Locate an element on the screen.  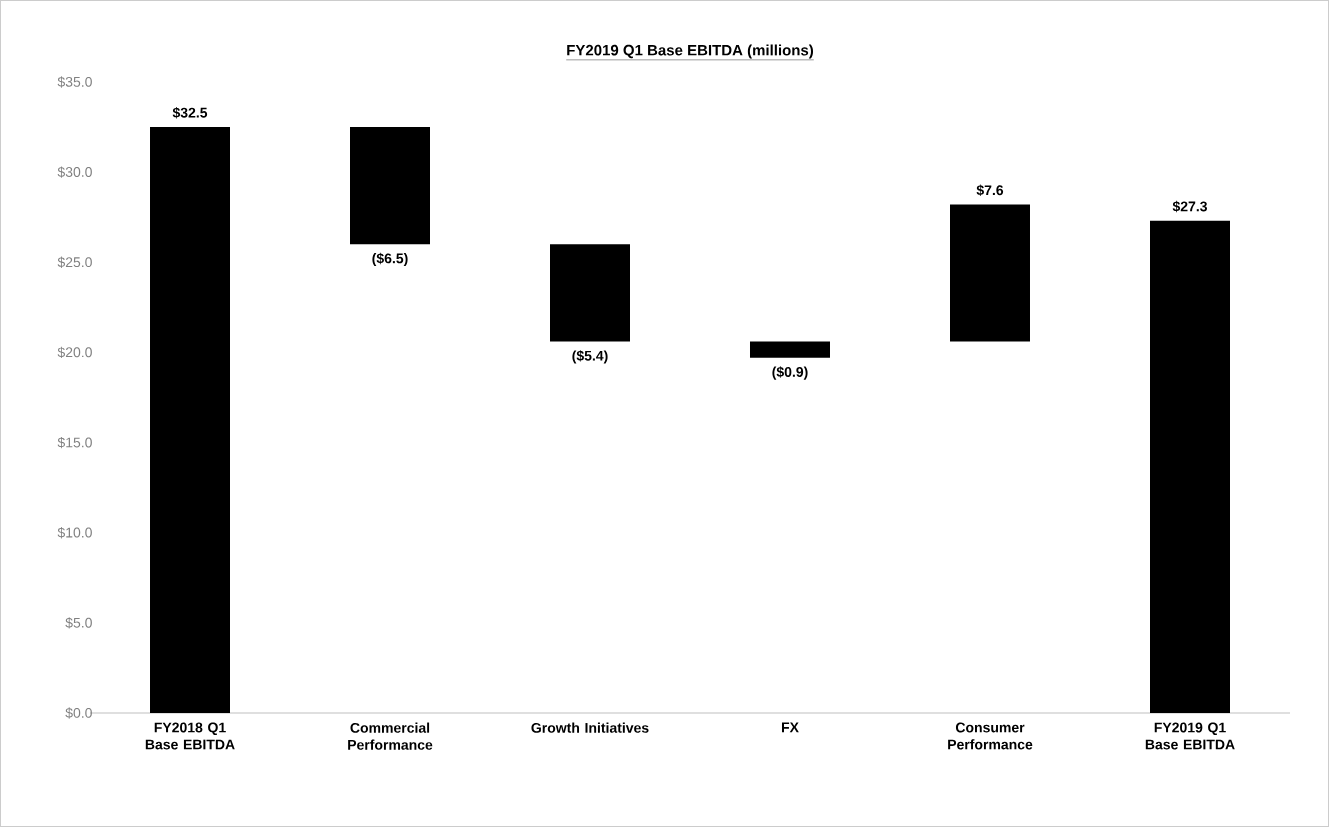
data-label: ($6.5) is located at coordinates (390, 259).